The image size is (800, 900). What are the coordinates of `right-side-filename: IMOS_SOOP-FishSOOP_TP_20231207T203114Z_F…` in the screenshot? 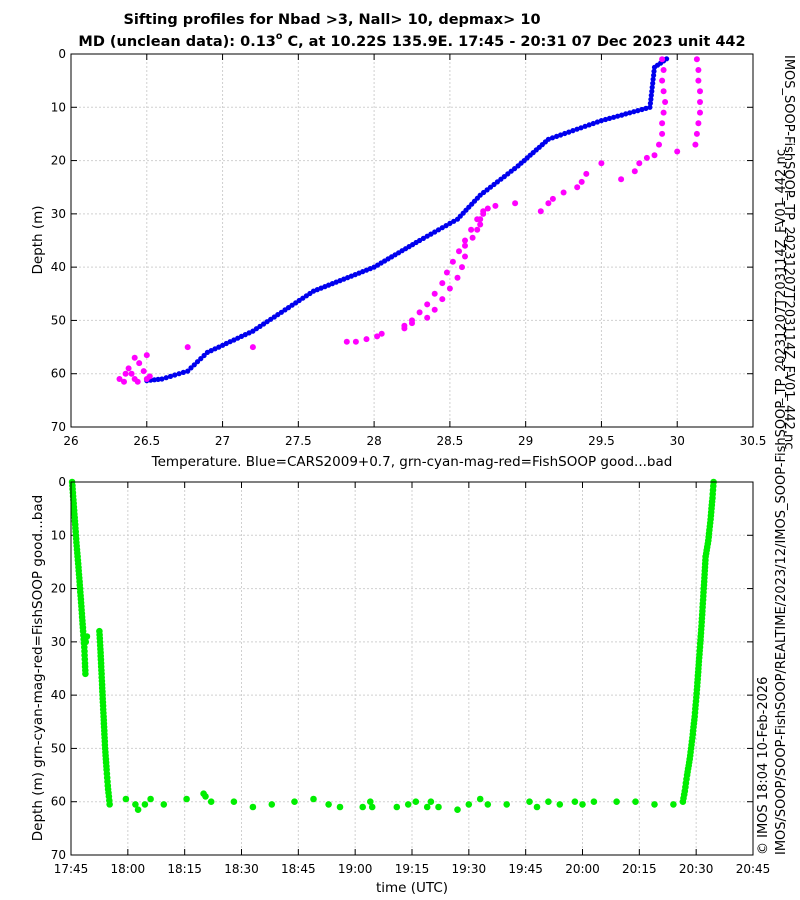 It's located at (788, 252).